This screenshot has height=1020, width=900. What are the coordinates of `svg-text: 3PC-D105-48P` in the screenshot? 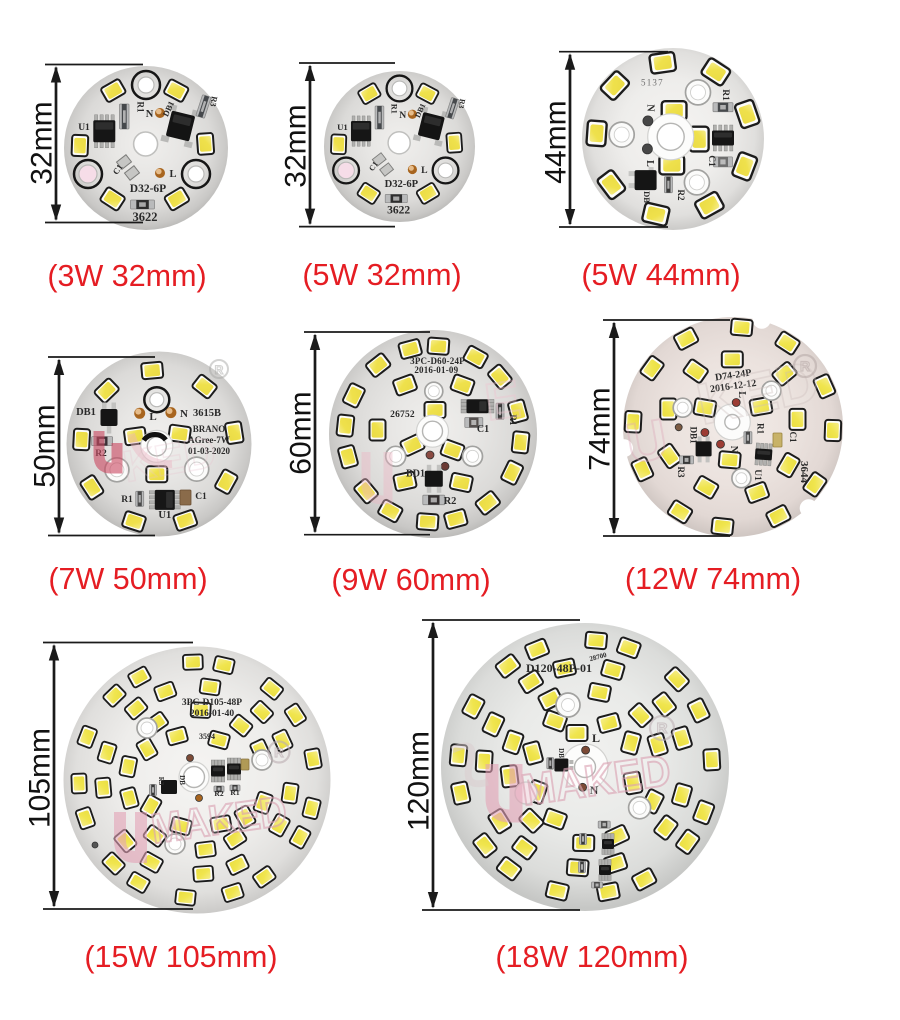 It's located at (212, 703).